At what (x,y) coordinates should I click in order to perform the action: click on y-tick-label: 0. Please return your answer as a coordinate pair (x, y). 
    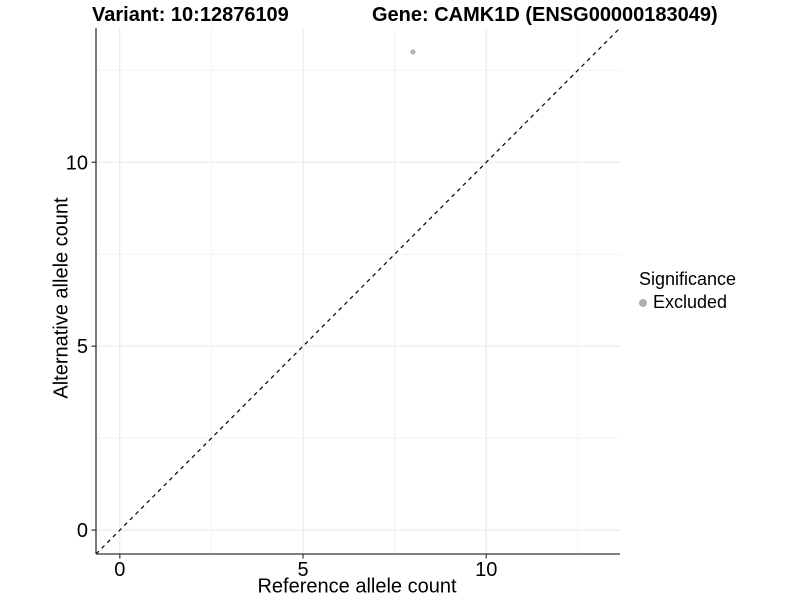
    Looking at the image, I should click on (82, 531).